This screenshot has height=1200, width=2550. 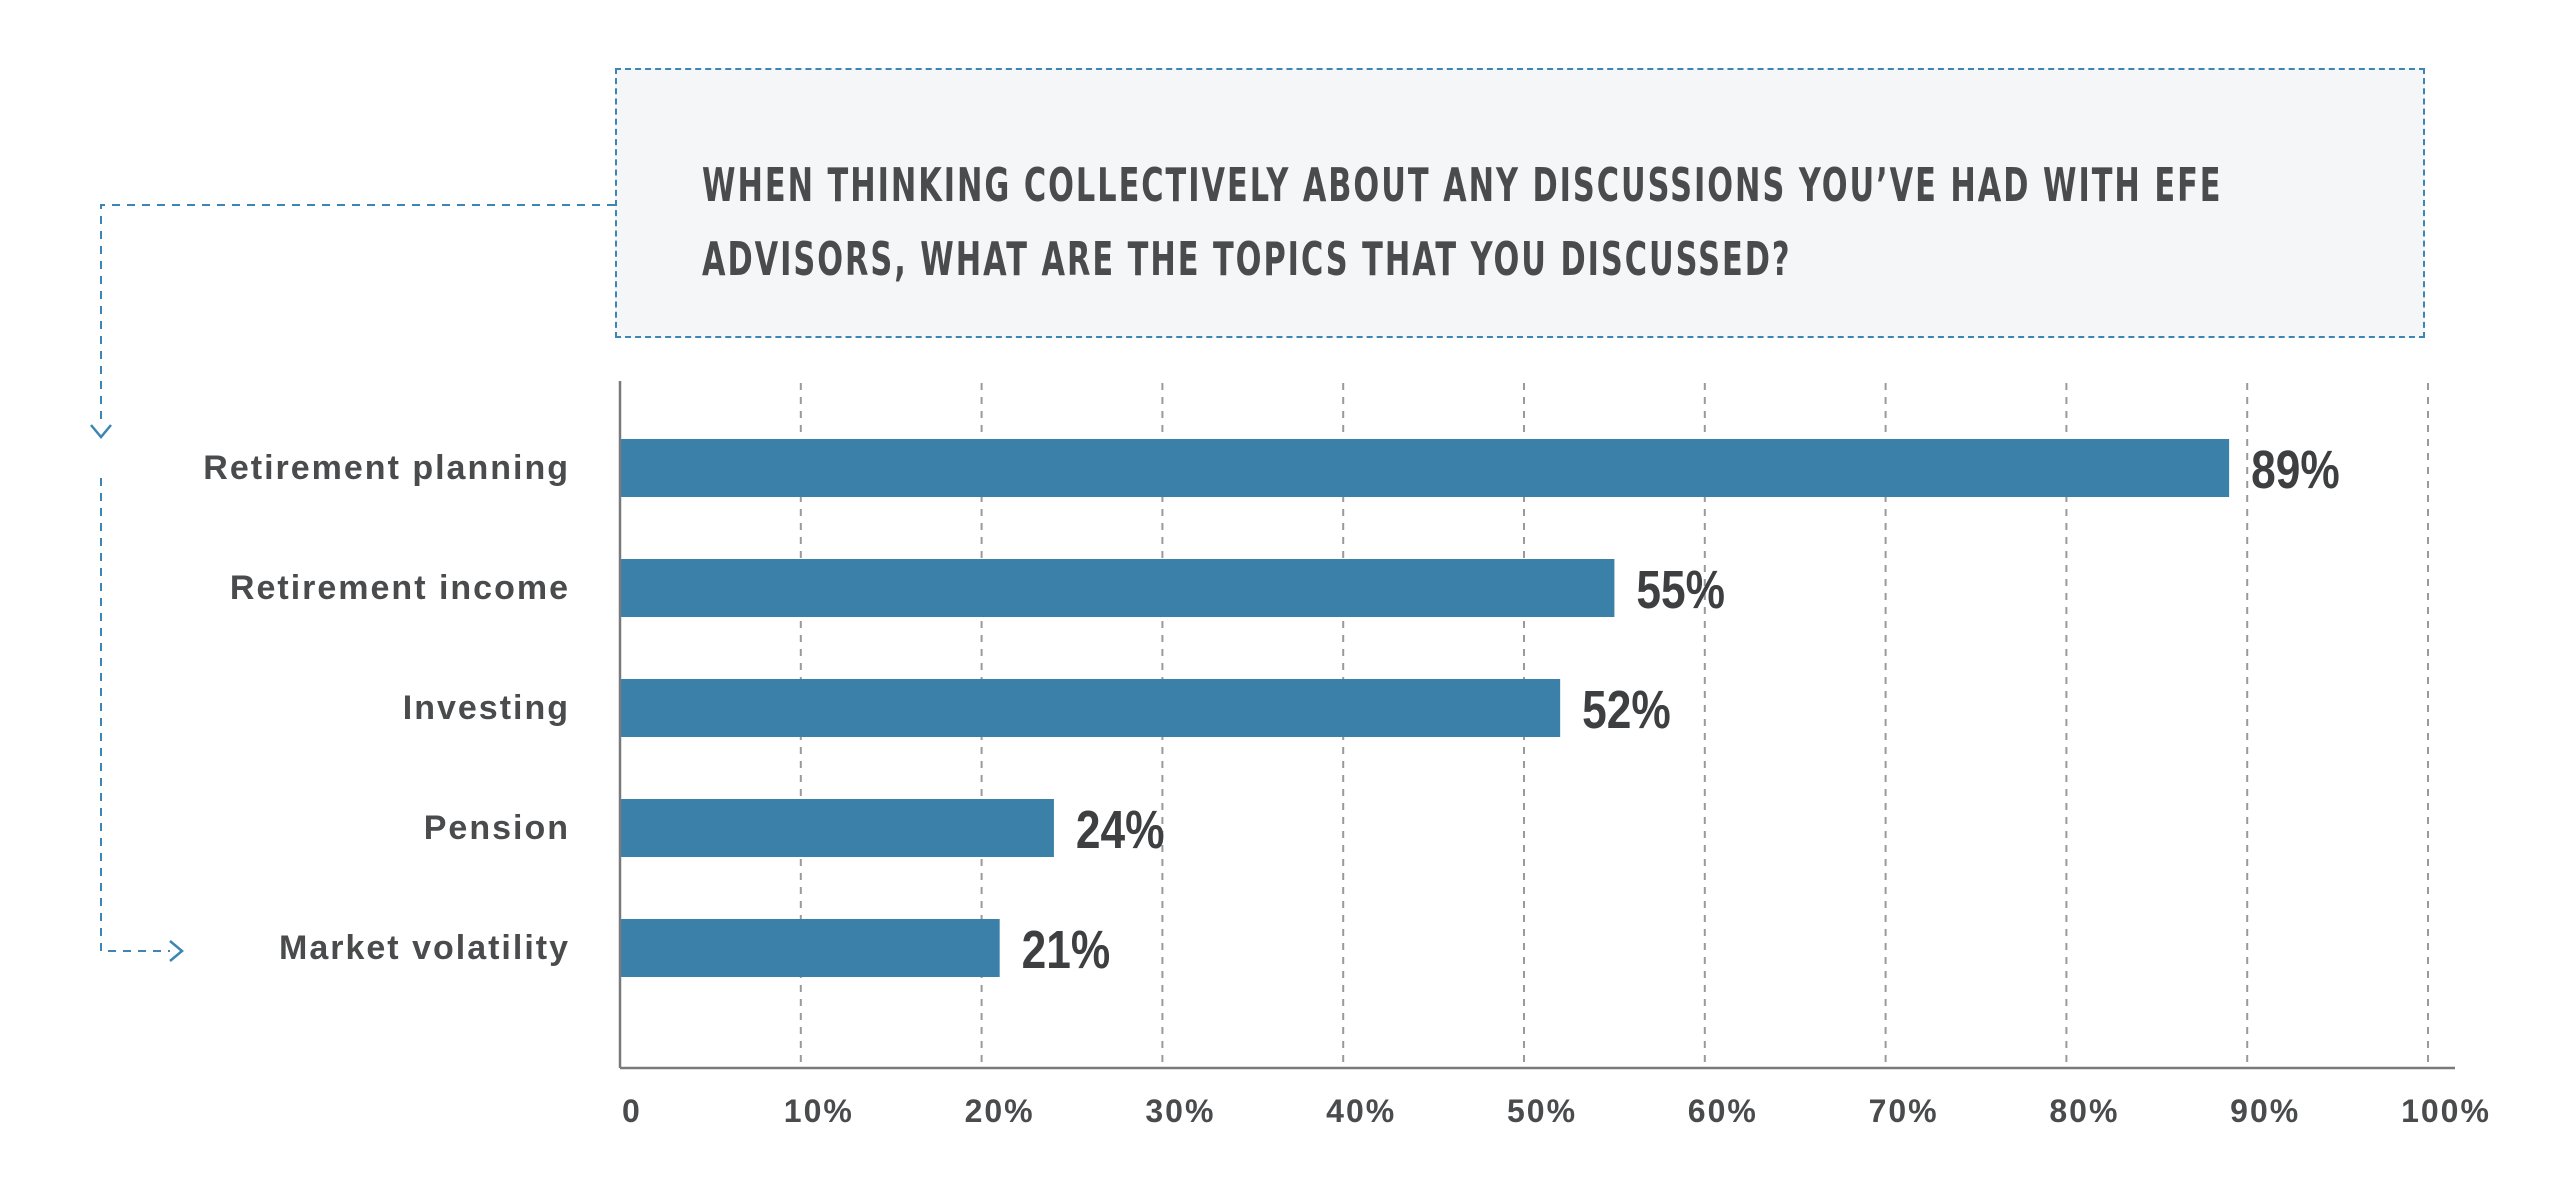 I want to click on category-label: Pension, so click(x=497, y=828).